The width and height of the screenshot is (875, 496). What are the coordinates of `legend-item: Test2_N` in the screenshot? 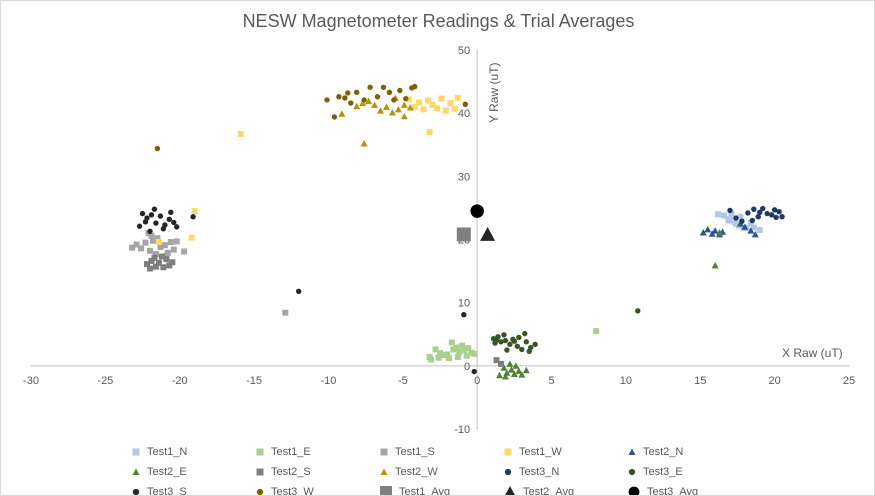 It's located at (689, 452).